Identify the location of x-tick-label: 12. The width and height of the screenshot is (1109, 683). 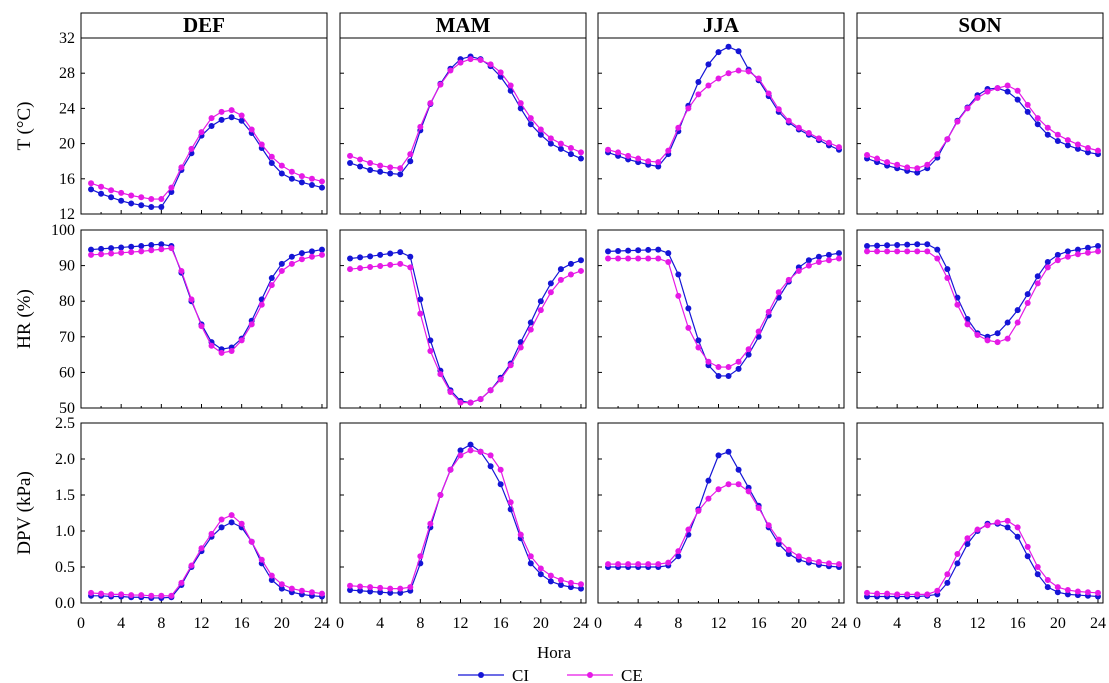
(977, 623).